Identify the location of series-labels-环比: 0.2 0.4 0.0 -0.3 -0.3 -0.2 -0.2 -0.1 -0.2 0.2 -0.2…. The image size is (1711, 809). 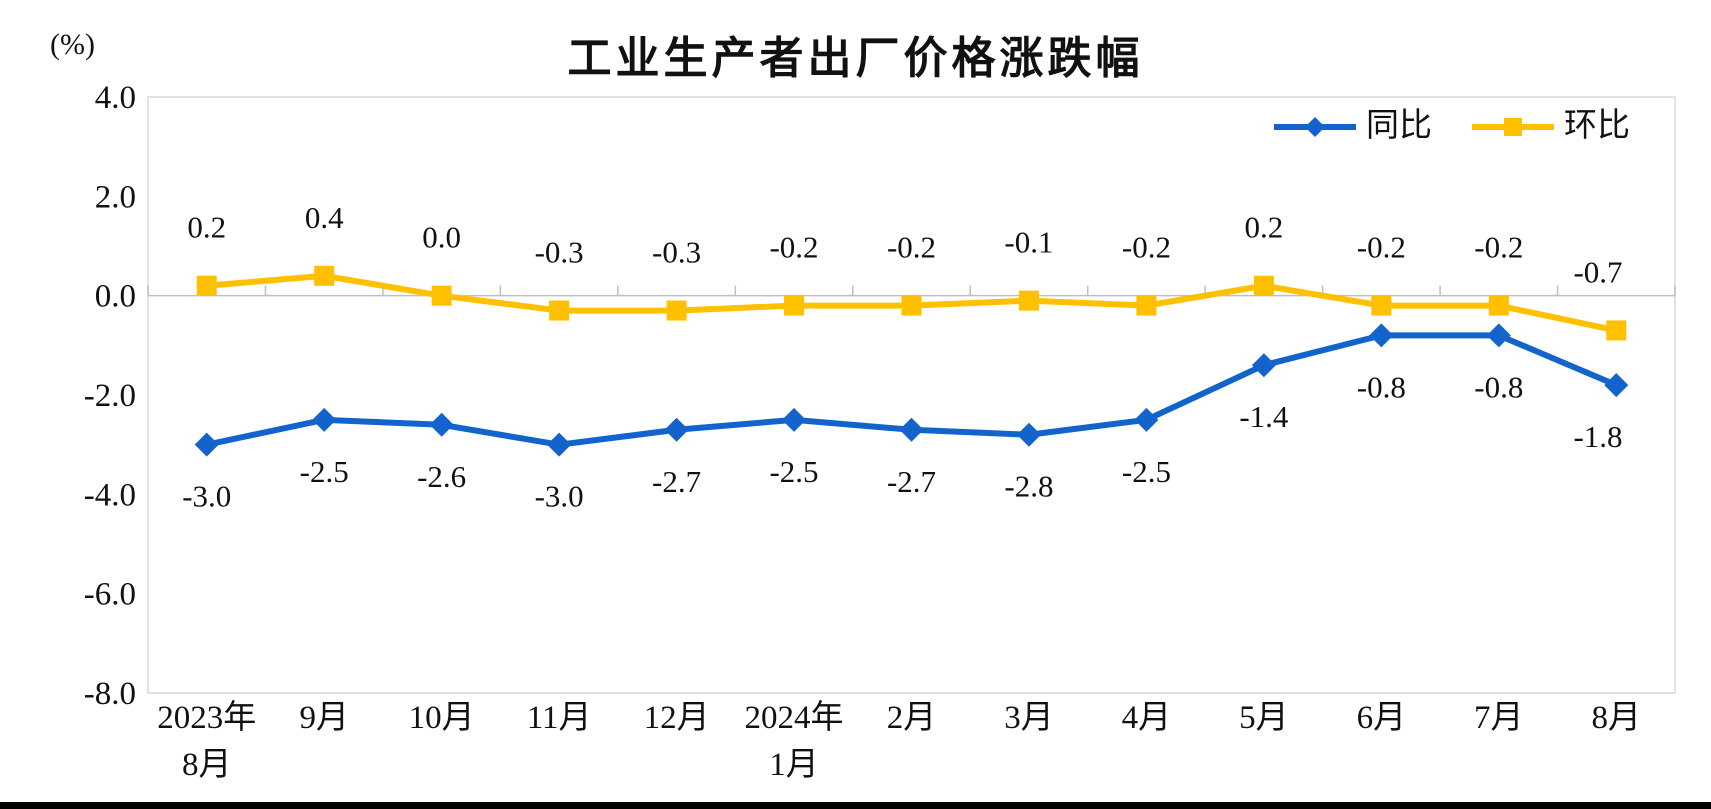
(904, 245).